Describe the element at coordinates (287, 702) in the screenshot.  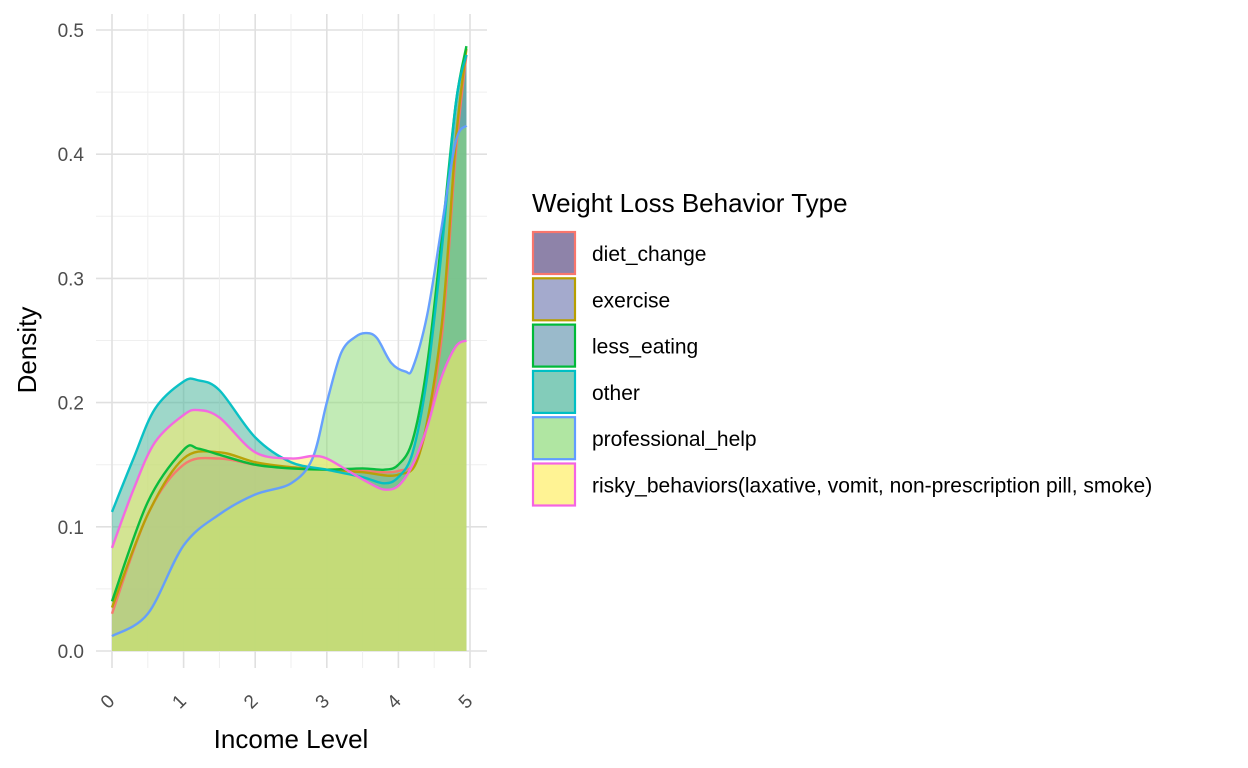
I see `x-axis-ticks: 0 1 2 3 4 5` at that location.